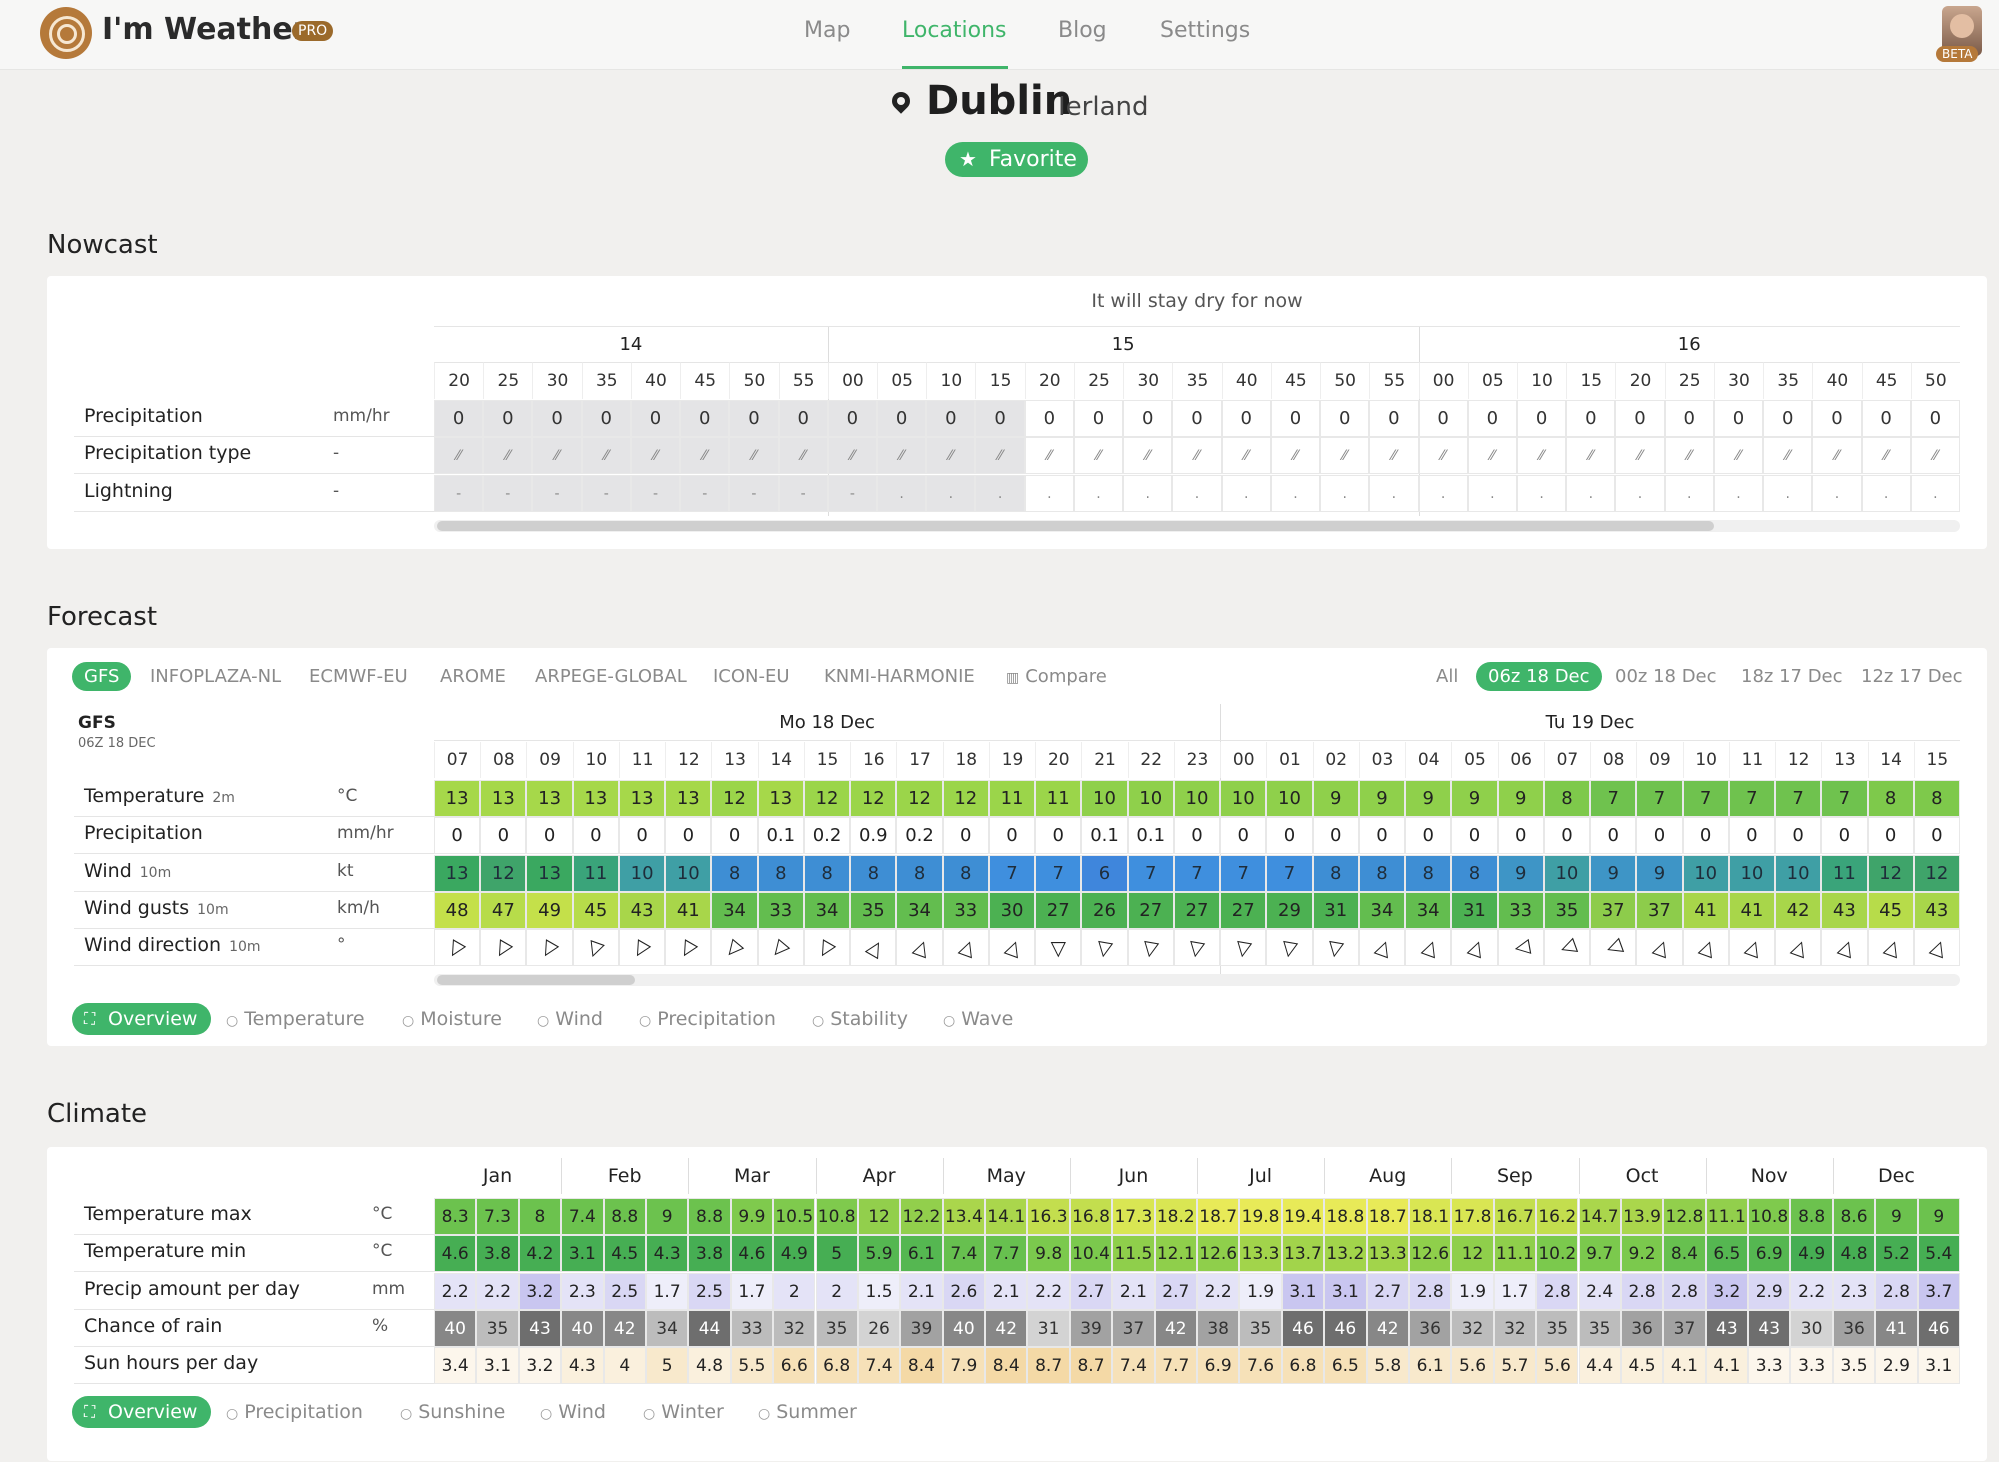 The image size is (1999, 1462). What do you see at coordinates (294, 1412) in the screenshot?
I see `climate-subtab-precipitation: ○ Precipitation` at bounding box center [294, 1412].